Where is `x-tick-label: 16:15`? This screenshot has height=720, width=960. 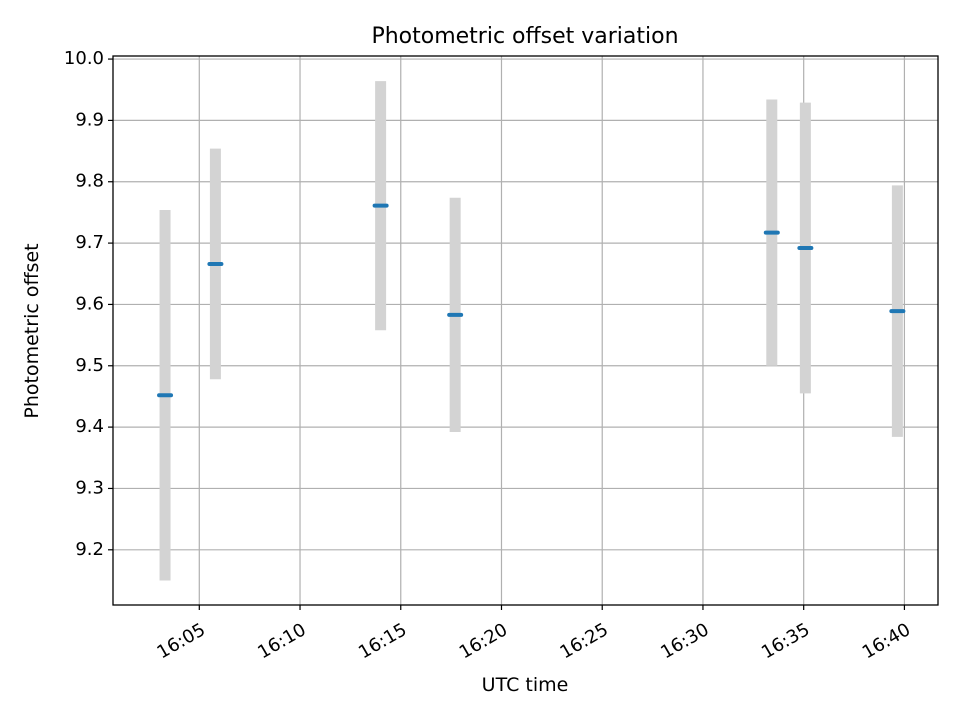 x-tick-label: 16:15 is located at coordinates (382, 641).